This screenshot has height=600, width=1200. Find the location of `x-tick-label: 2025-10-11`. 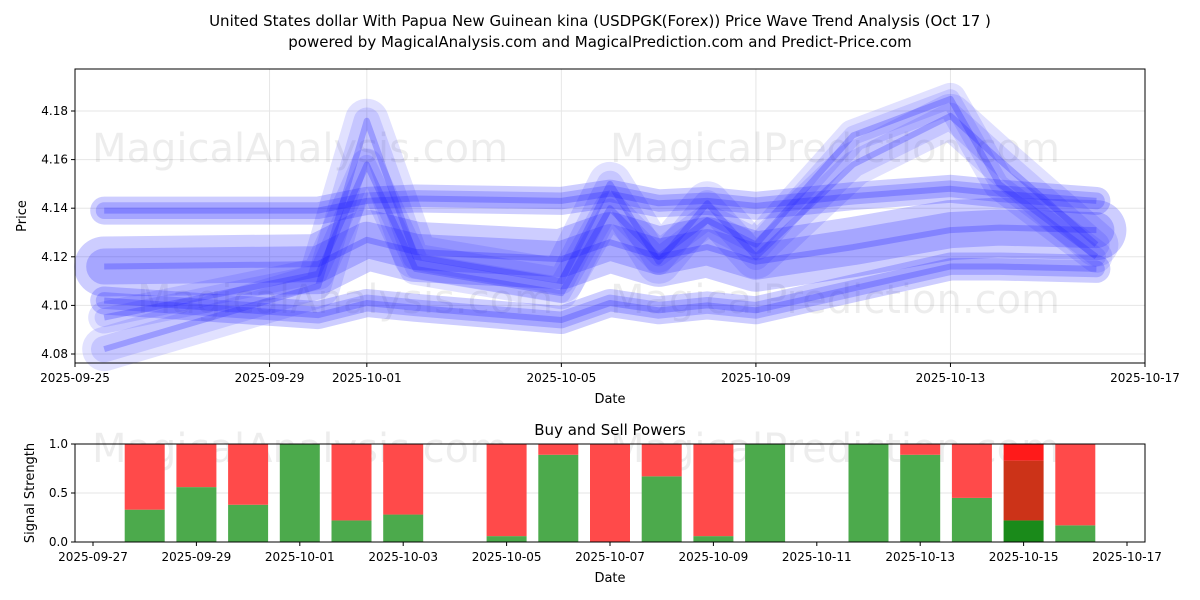

x-tick-label: 2025-10-11 is located at coordinates (817, 557).